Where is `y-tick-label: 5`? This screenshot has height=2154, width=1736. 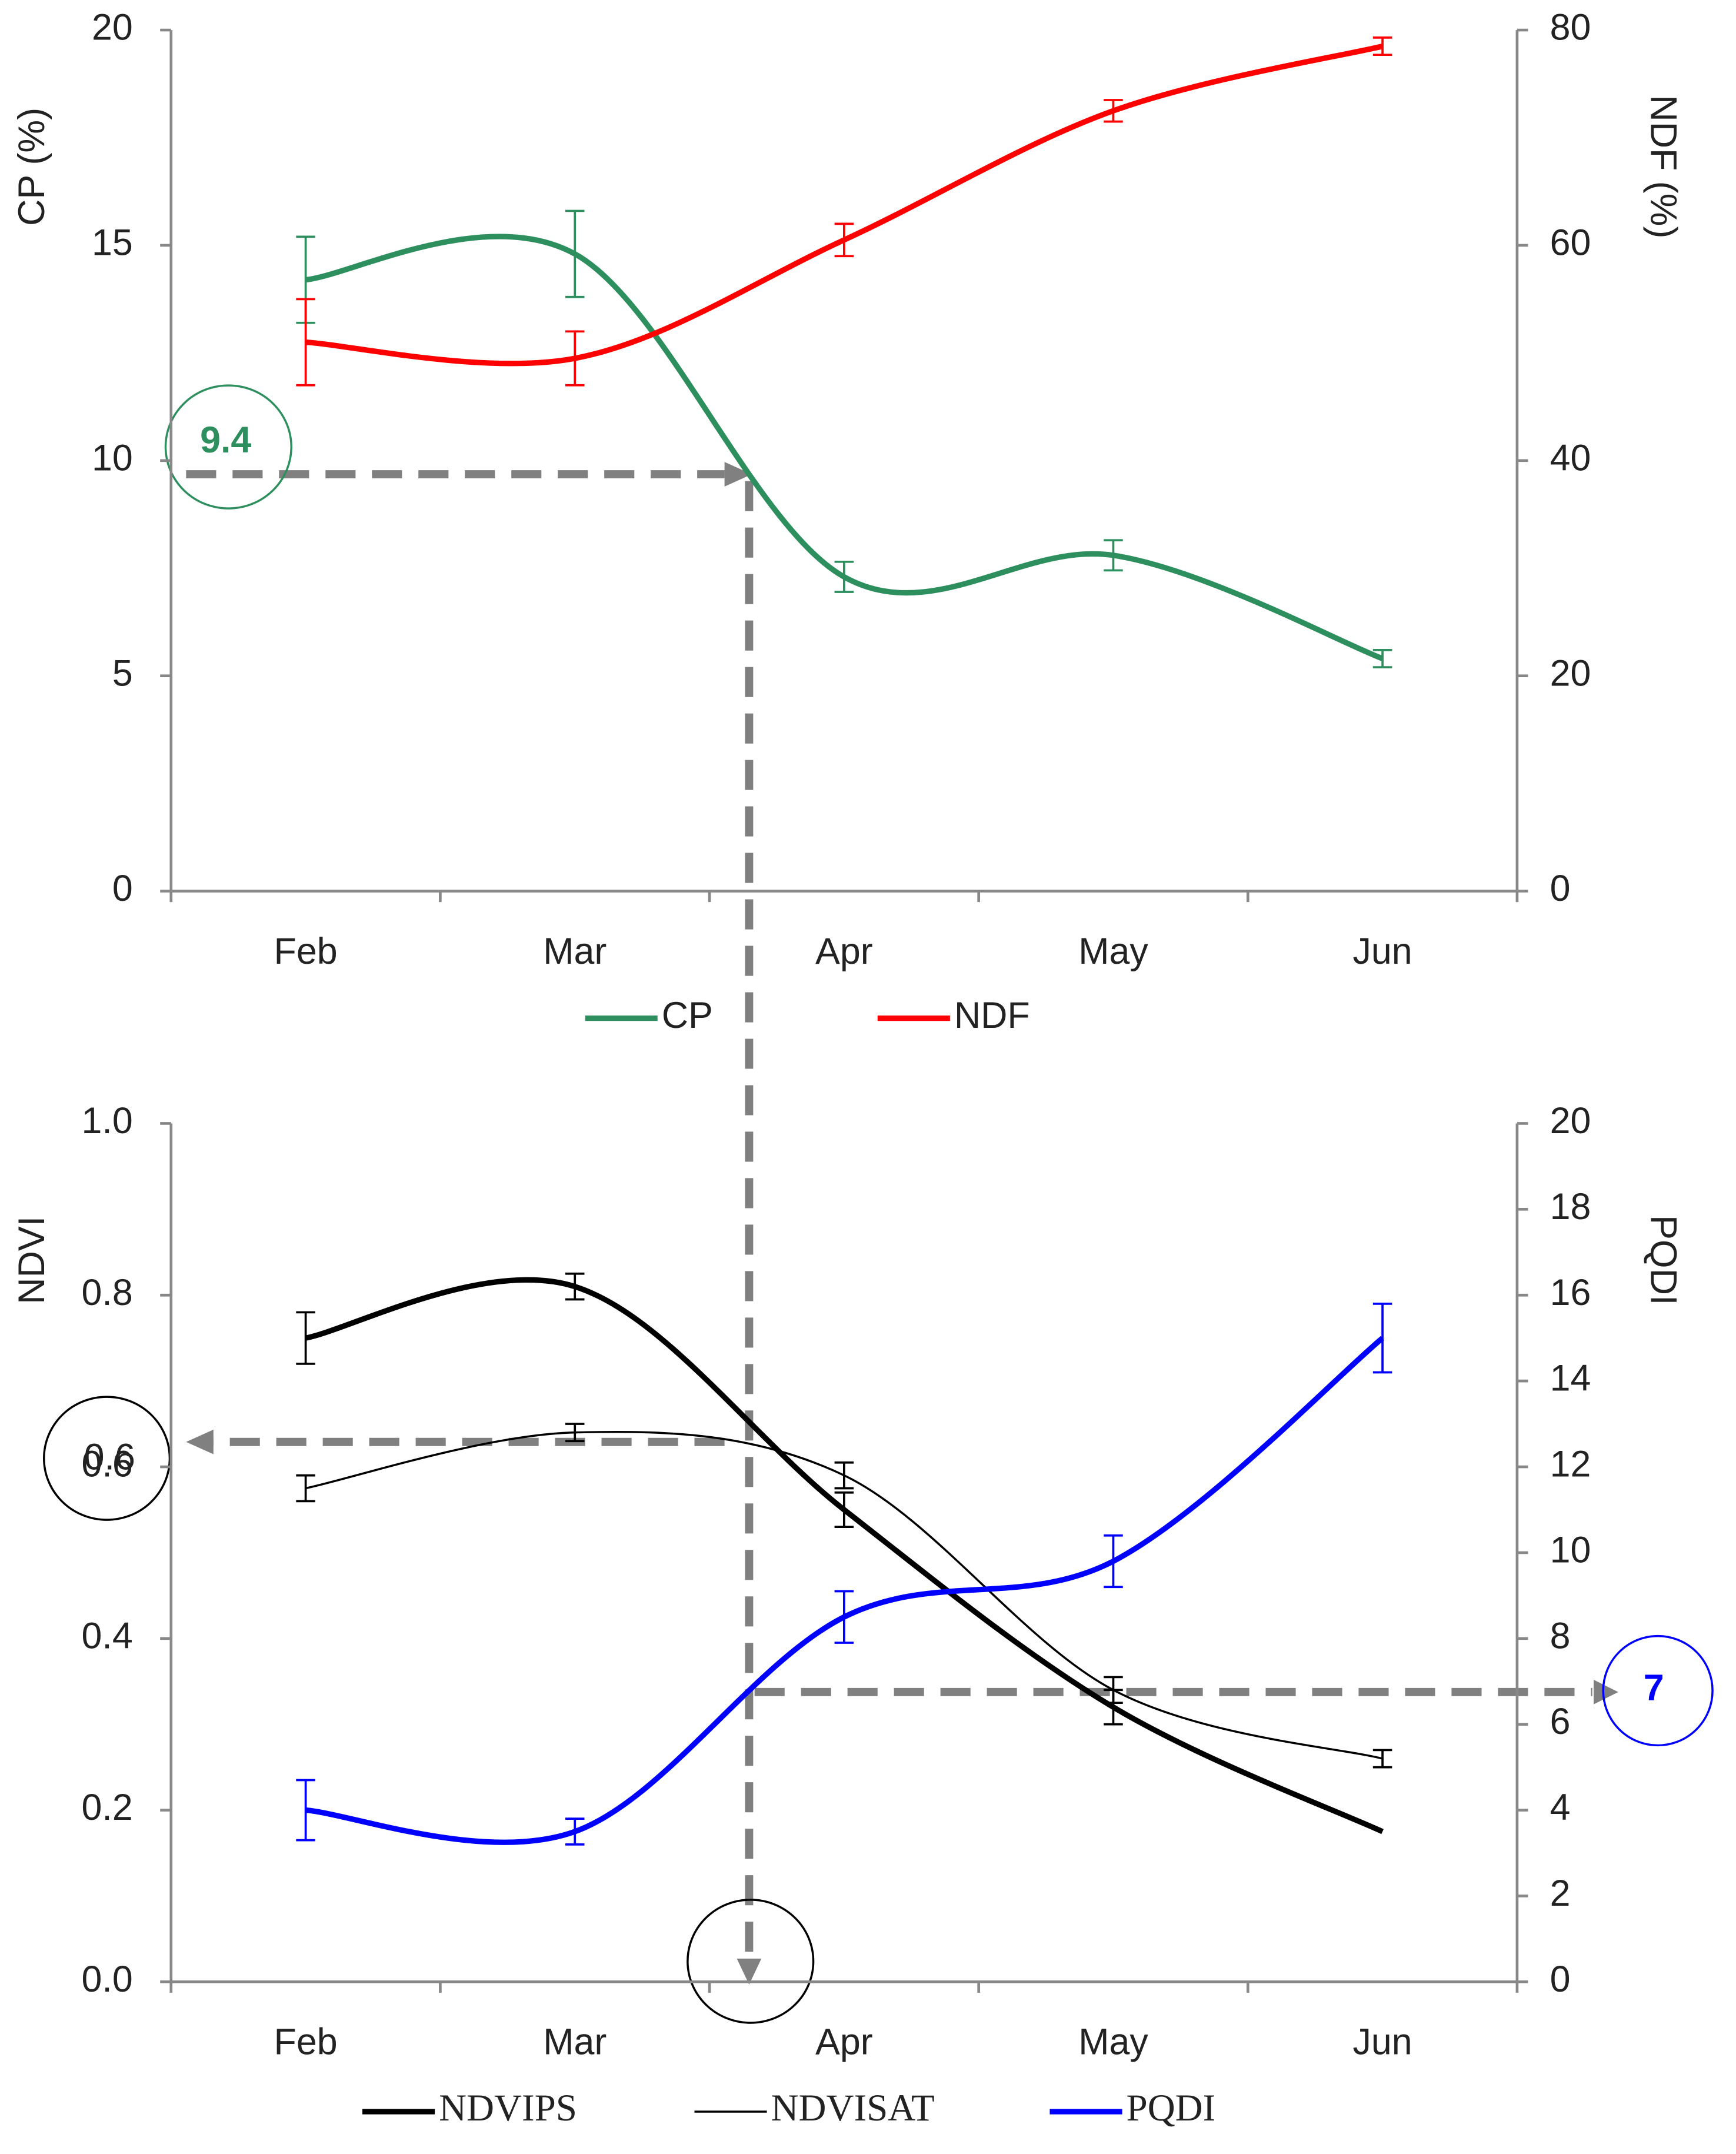 y-tick-label: 5 is located at coordinates (123, 673).